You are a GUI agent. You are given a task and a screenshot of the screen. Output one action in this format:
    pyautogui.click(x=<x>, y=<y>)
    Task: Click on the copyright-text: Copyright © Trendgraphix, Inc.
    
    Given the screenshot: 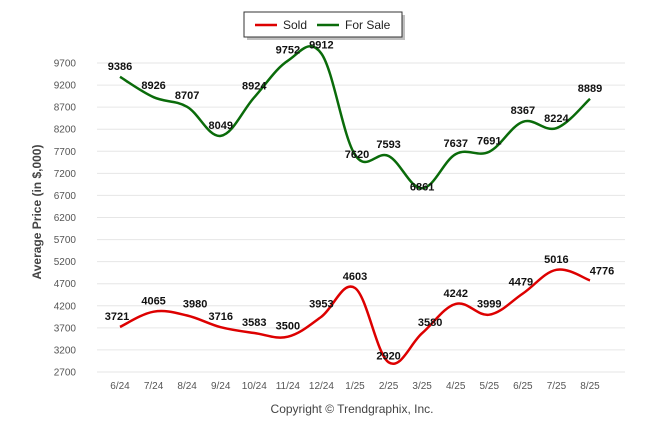 What is the action you would take?
    pyautogui.click(x=352, y=409)
    